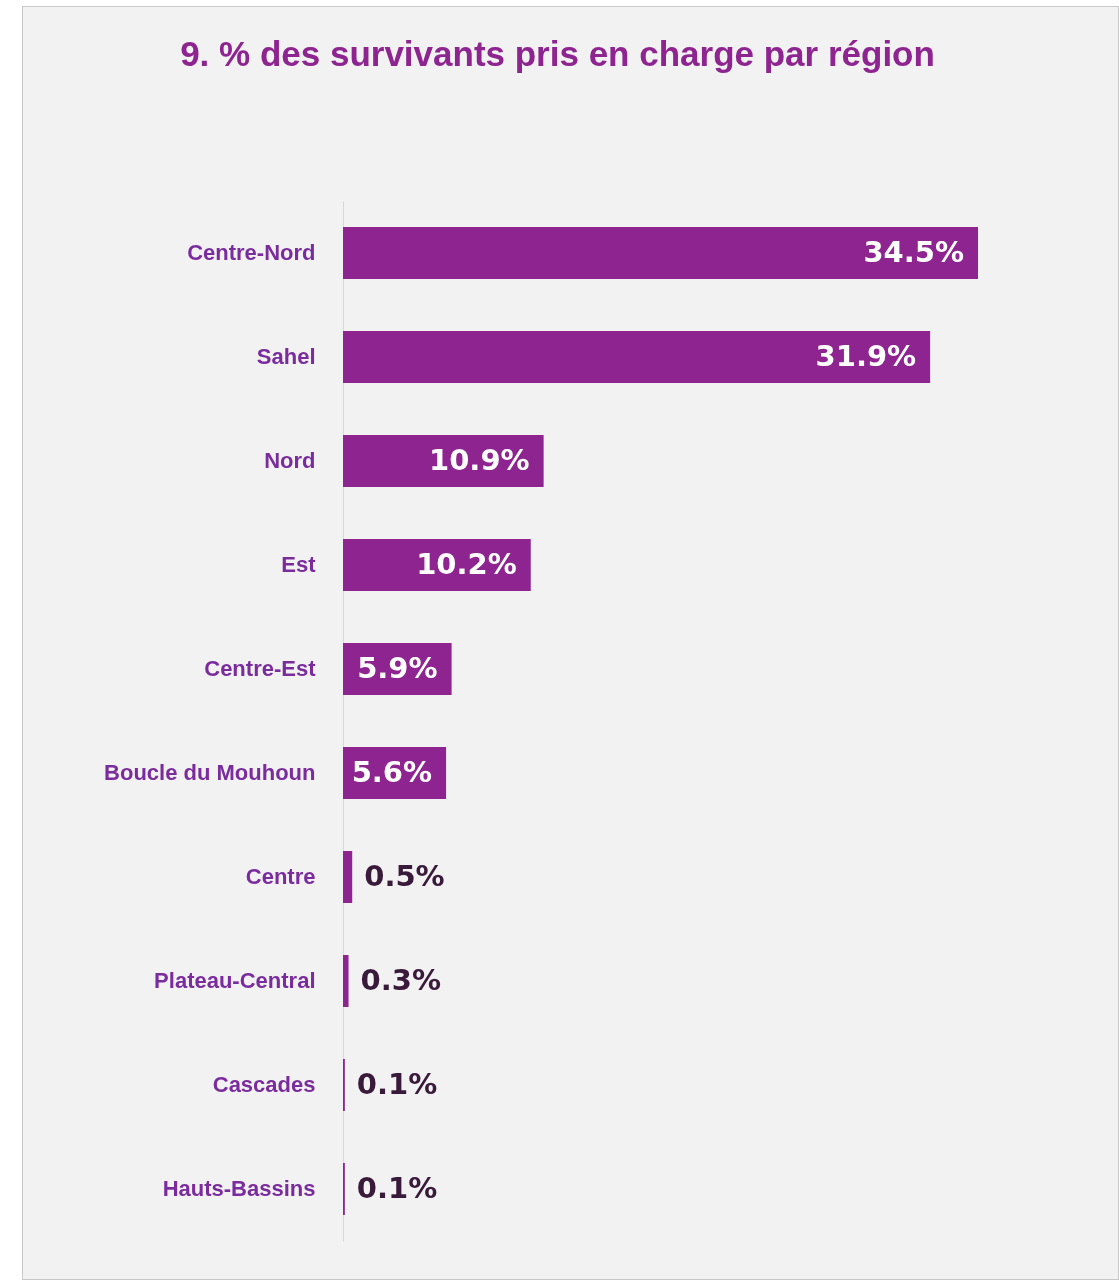 The height and width of the screenshot is (1280, 1119). Describe the element at coordinates (392, 772) in the screenshot. I see `data-label: 5.6%` at that location.